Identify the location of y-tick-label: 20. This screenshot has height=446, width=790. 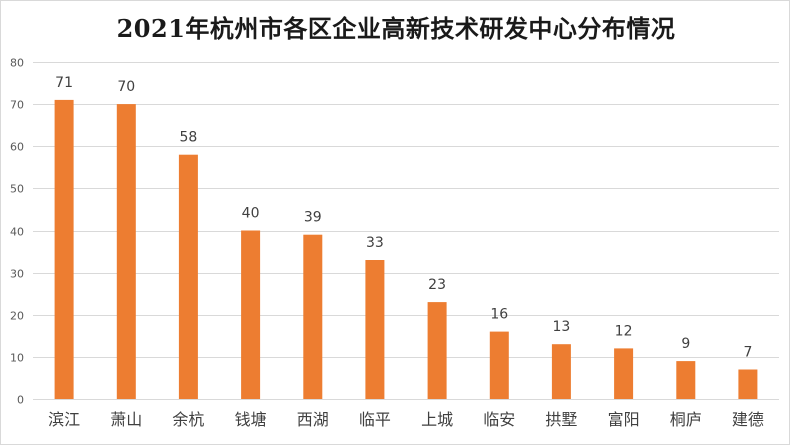
(17, 316).